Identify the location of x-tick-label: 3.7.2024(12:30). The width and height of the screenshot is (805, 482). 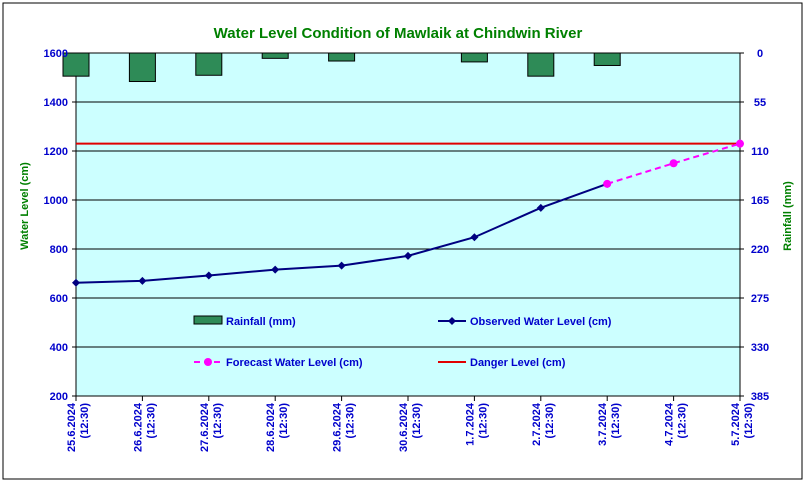
(609, 424).